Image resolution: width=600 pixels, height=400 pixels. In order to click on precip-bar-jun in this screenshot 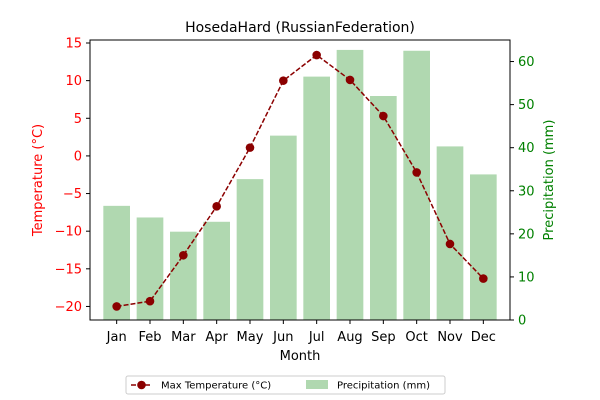, I will do `click(283, 227)`.